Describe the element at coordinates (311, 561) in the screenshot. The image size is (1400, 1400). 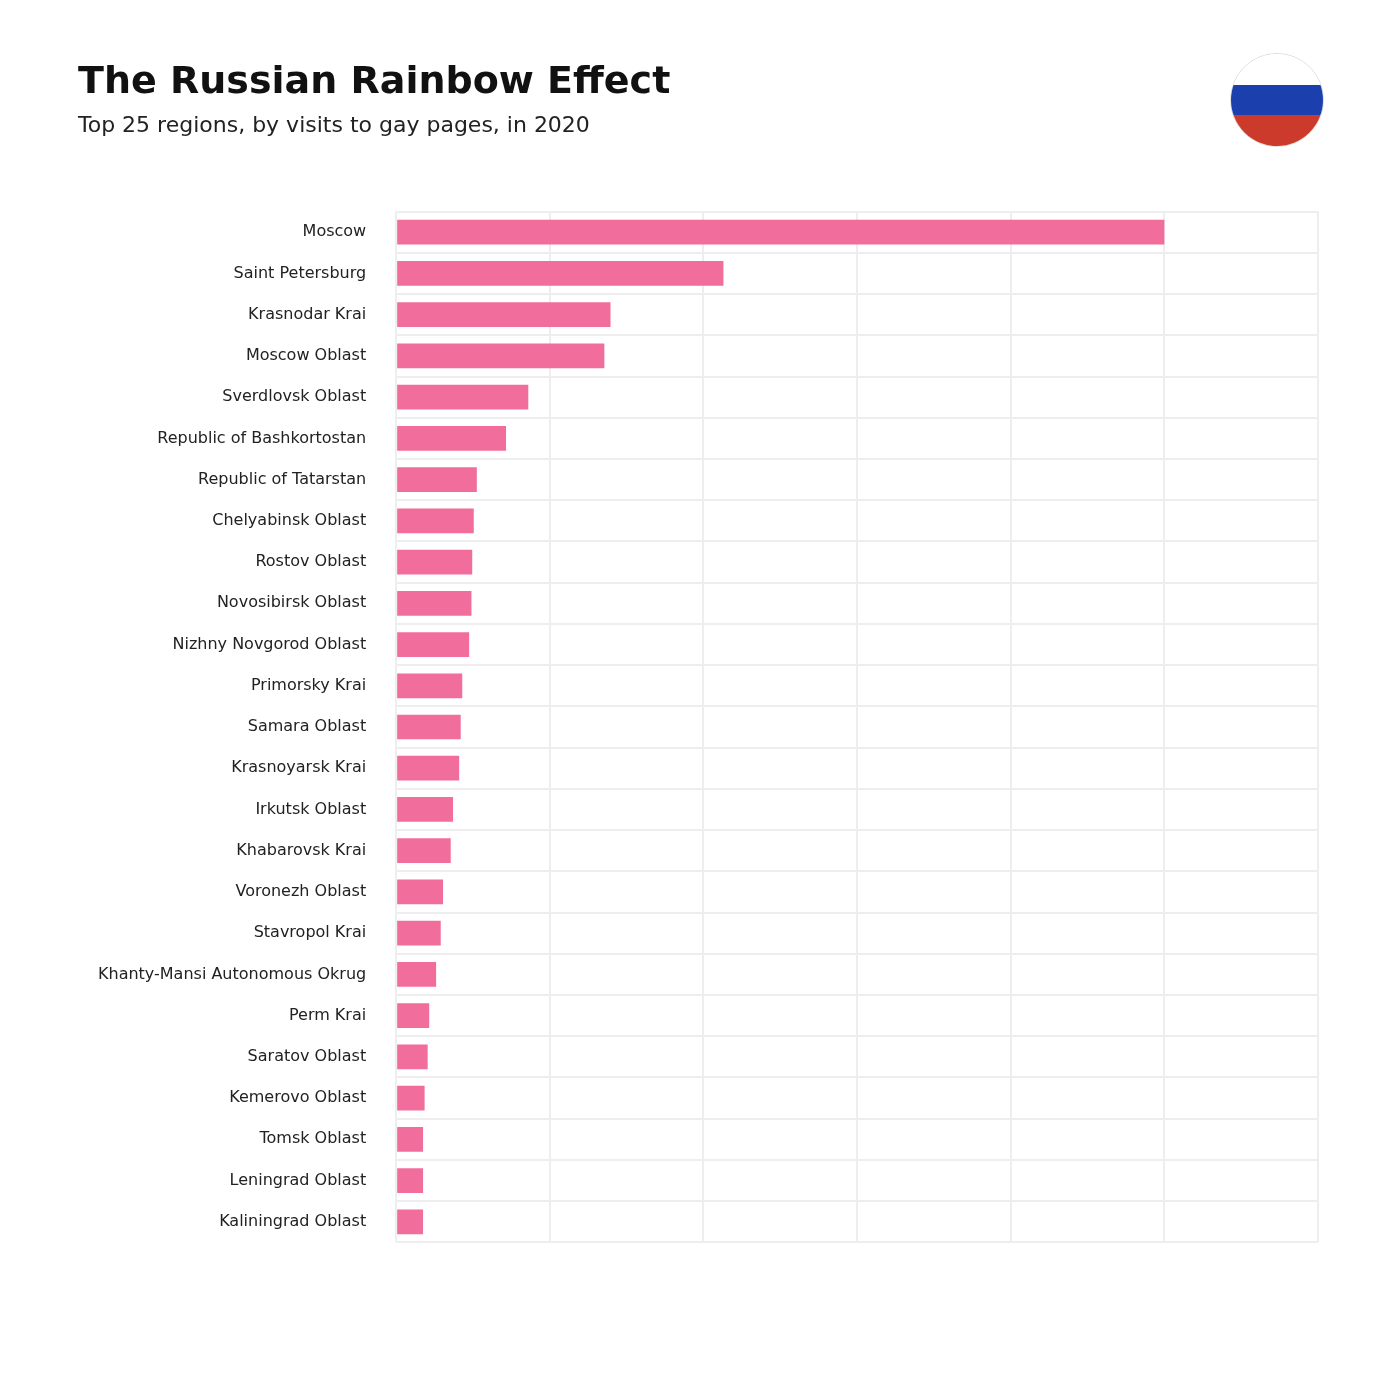
I see `y-tick-label: Rostov Oblast` at that location.